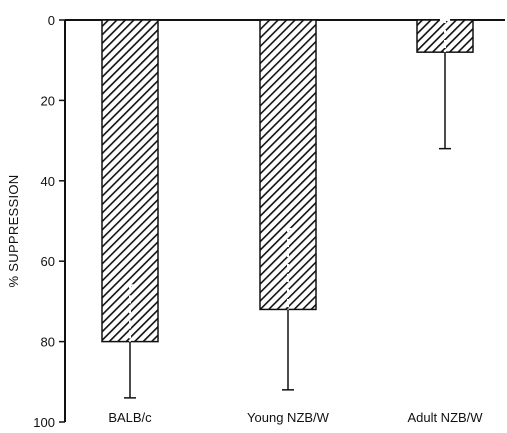 Image resolution: width=507 pixels, height=433 pixels. Describe the element at coordinates (130, 417) in the screenshot. I see `category-label-1: BALB/c` at that location.